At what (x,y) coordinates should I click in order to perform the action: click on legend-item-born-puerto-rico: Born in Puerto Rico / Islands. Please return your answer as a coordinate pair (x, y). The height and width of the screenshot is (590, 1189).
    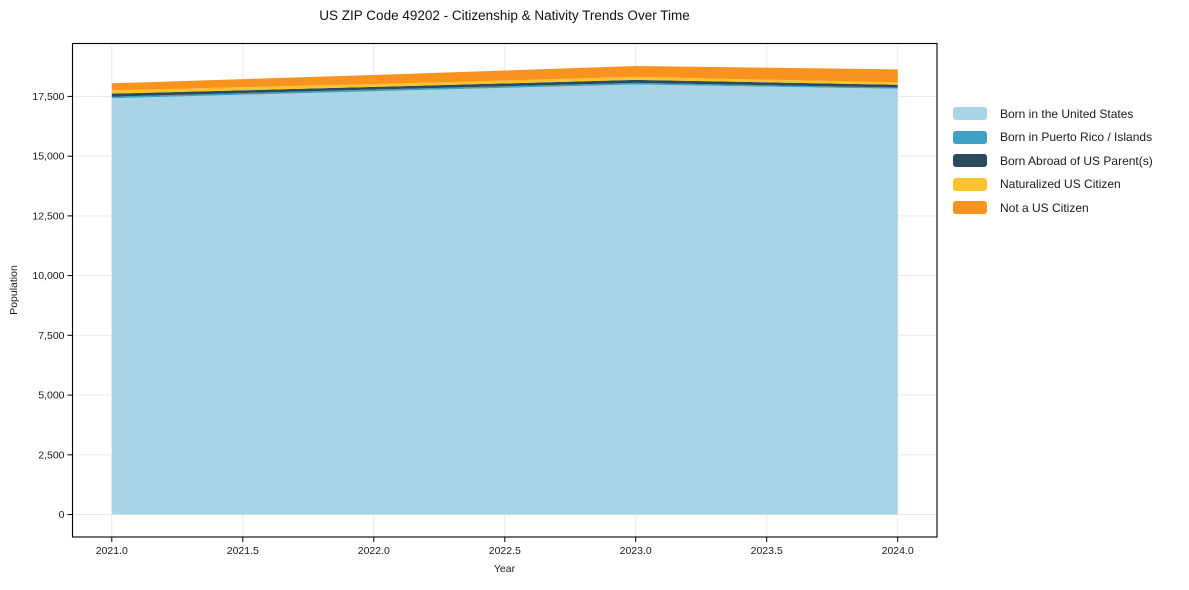
    Looking at the image, I should click on (1053, 138).